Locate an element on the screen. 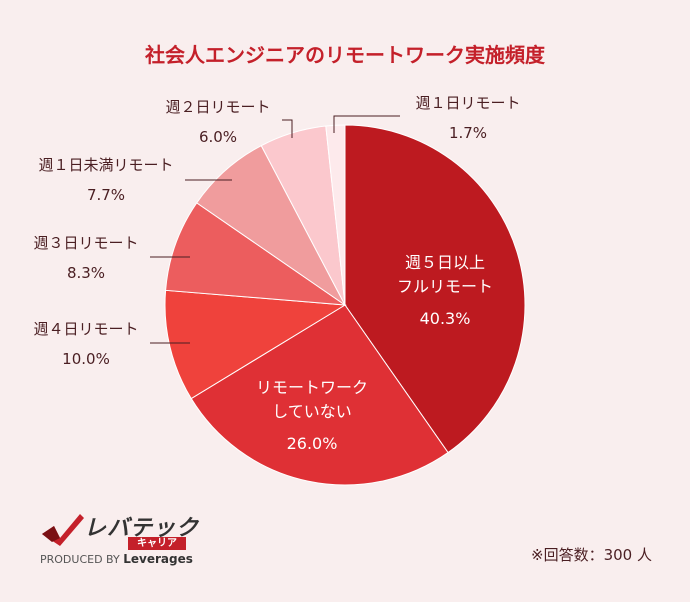  logo-check-icon is located at coordinates (63, 530).